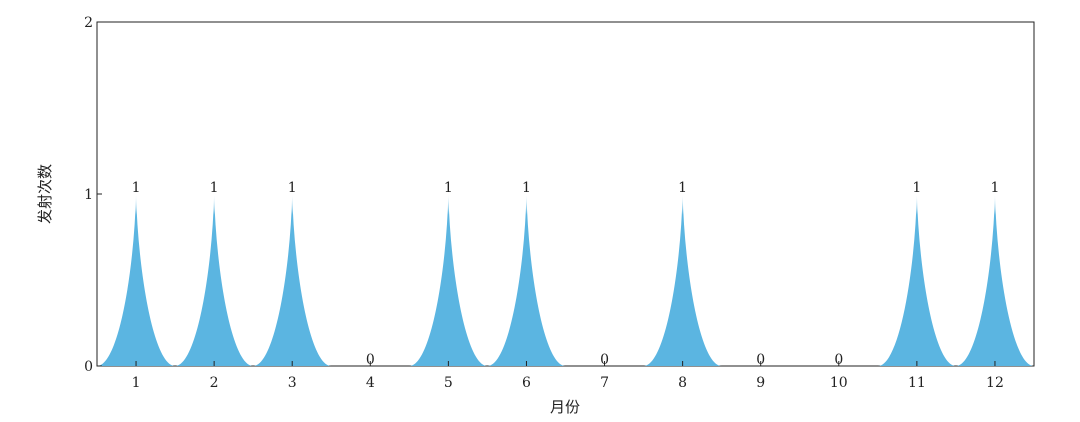 This screenshot has width=1080, height=422. What do you see at coordinates (136, 188) in the screenshot?
I see `data-label-1: 1` at bounding box center [136, 188].